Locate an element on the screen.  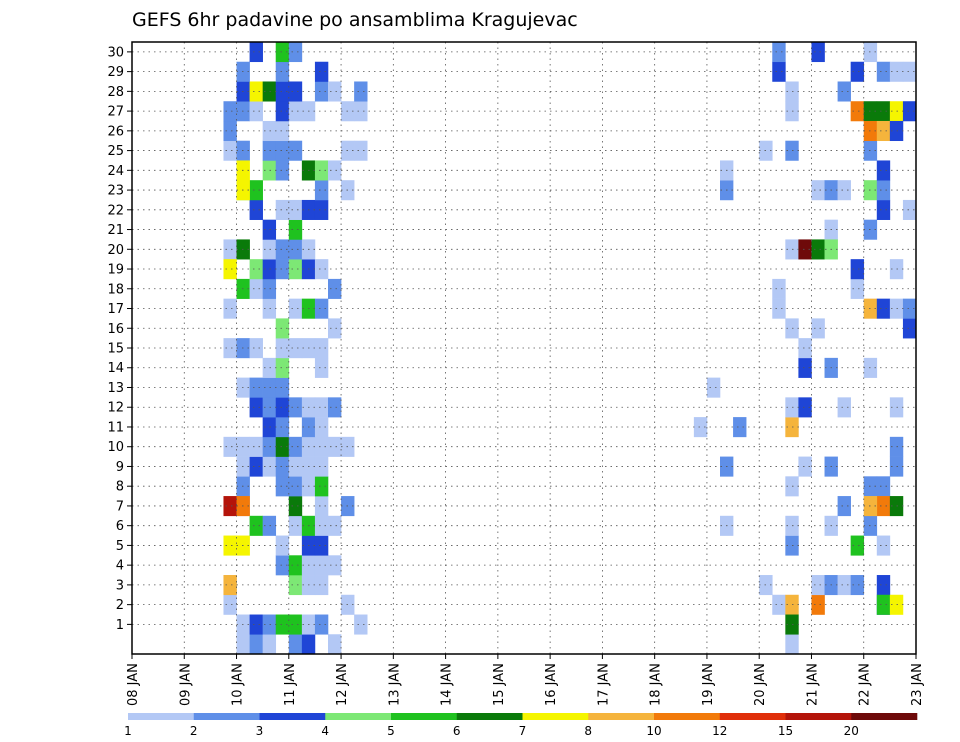
colorbar-label: 6 is located at coordinates (457, 731).